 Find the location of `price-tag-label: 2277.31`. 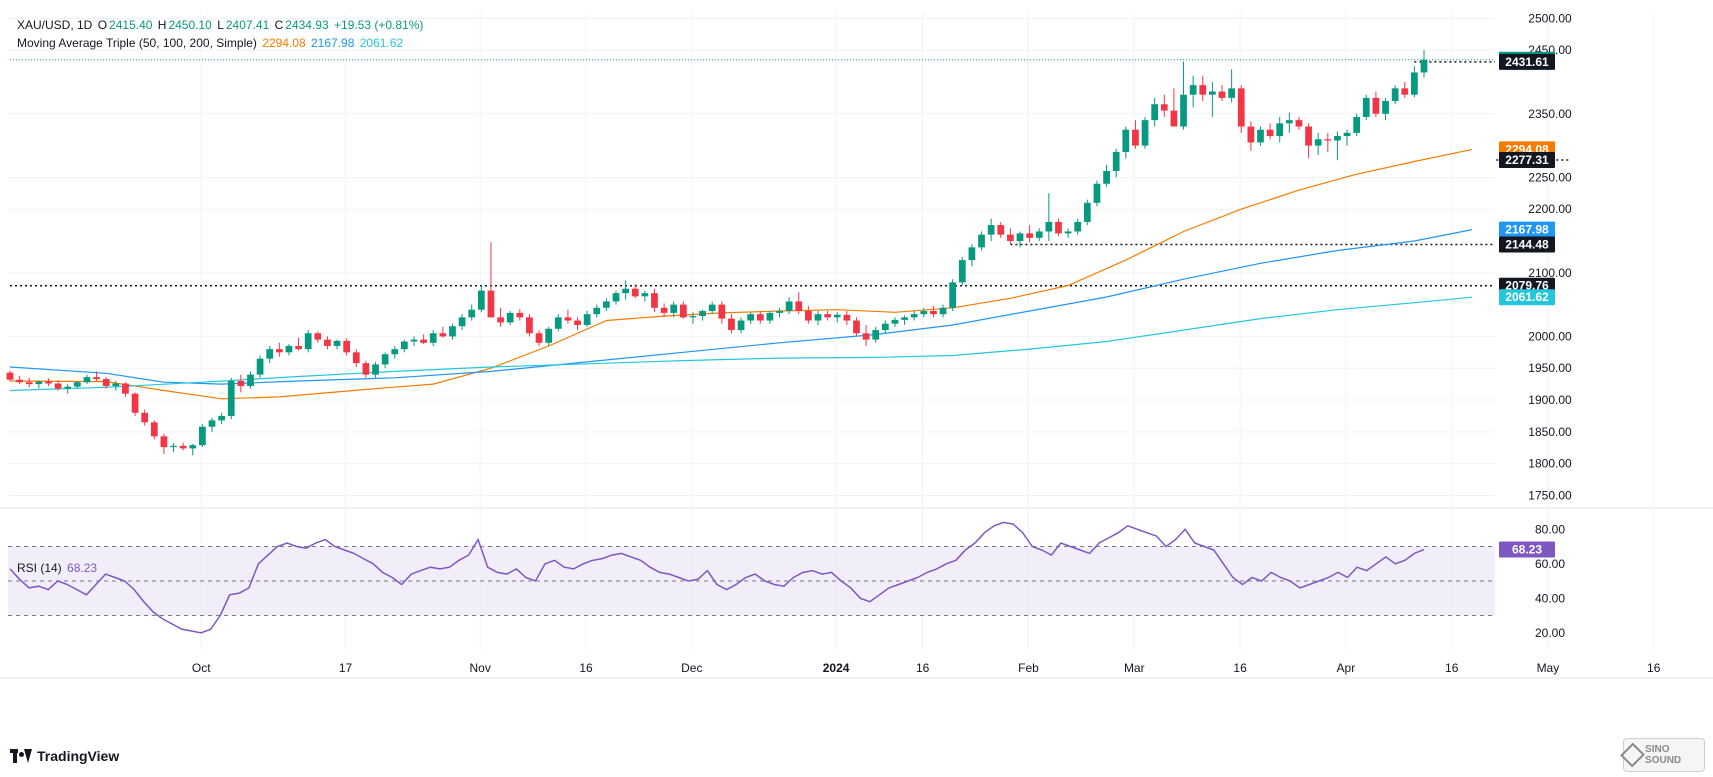

price-tag-label: 2277.31 is located at coordinates (1527, 160).